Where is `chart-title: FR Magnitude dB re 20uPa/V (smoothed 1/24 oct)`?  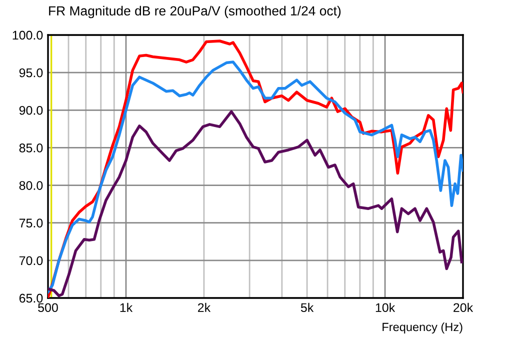
chart-title: FR Magnitude dB re 20uPa/V (smoothed 1/24 oct) is located at coordinates (195, 12).